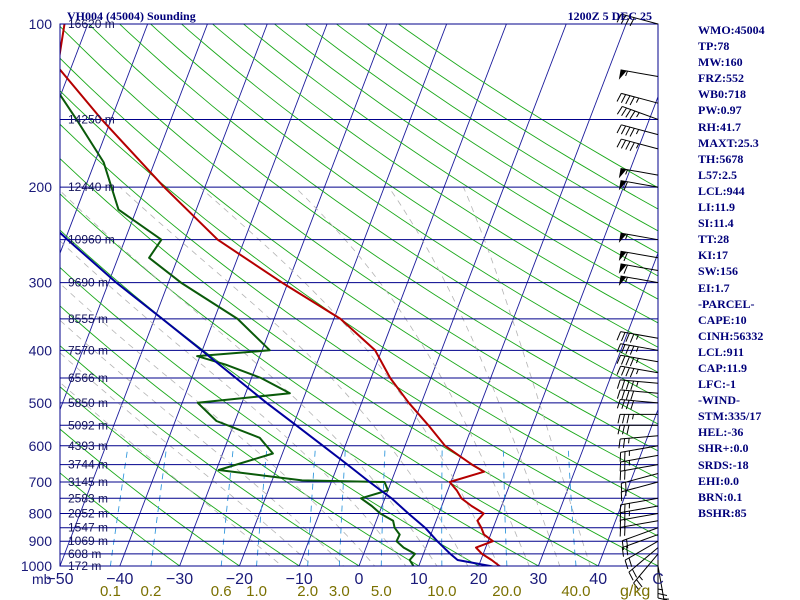  Describe the element at coordinates (506, 591) in the screenshot. I see `mixing-ratio-label: 20.0` at that location.